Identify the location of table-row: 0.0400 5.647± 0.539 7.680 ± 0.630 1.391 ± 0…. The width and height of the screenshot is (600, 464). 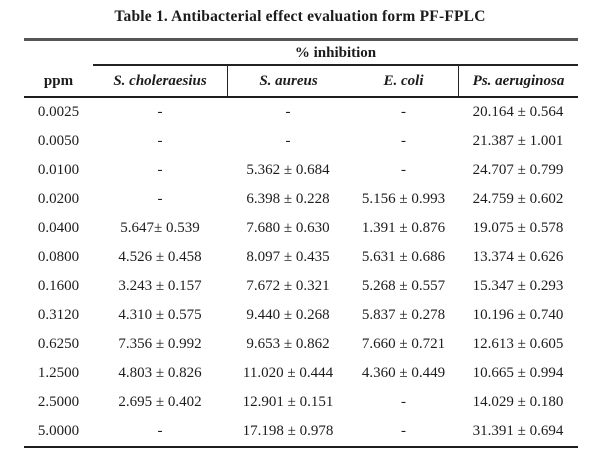
(301, 228).